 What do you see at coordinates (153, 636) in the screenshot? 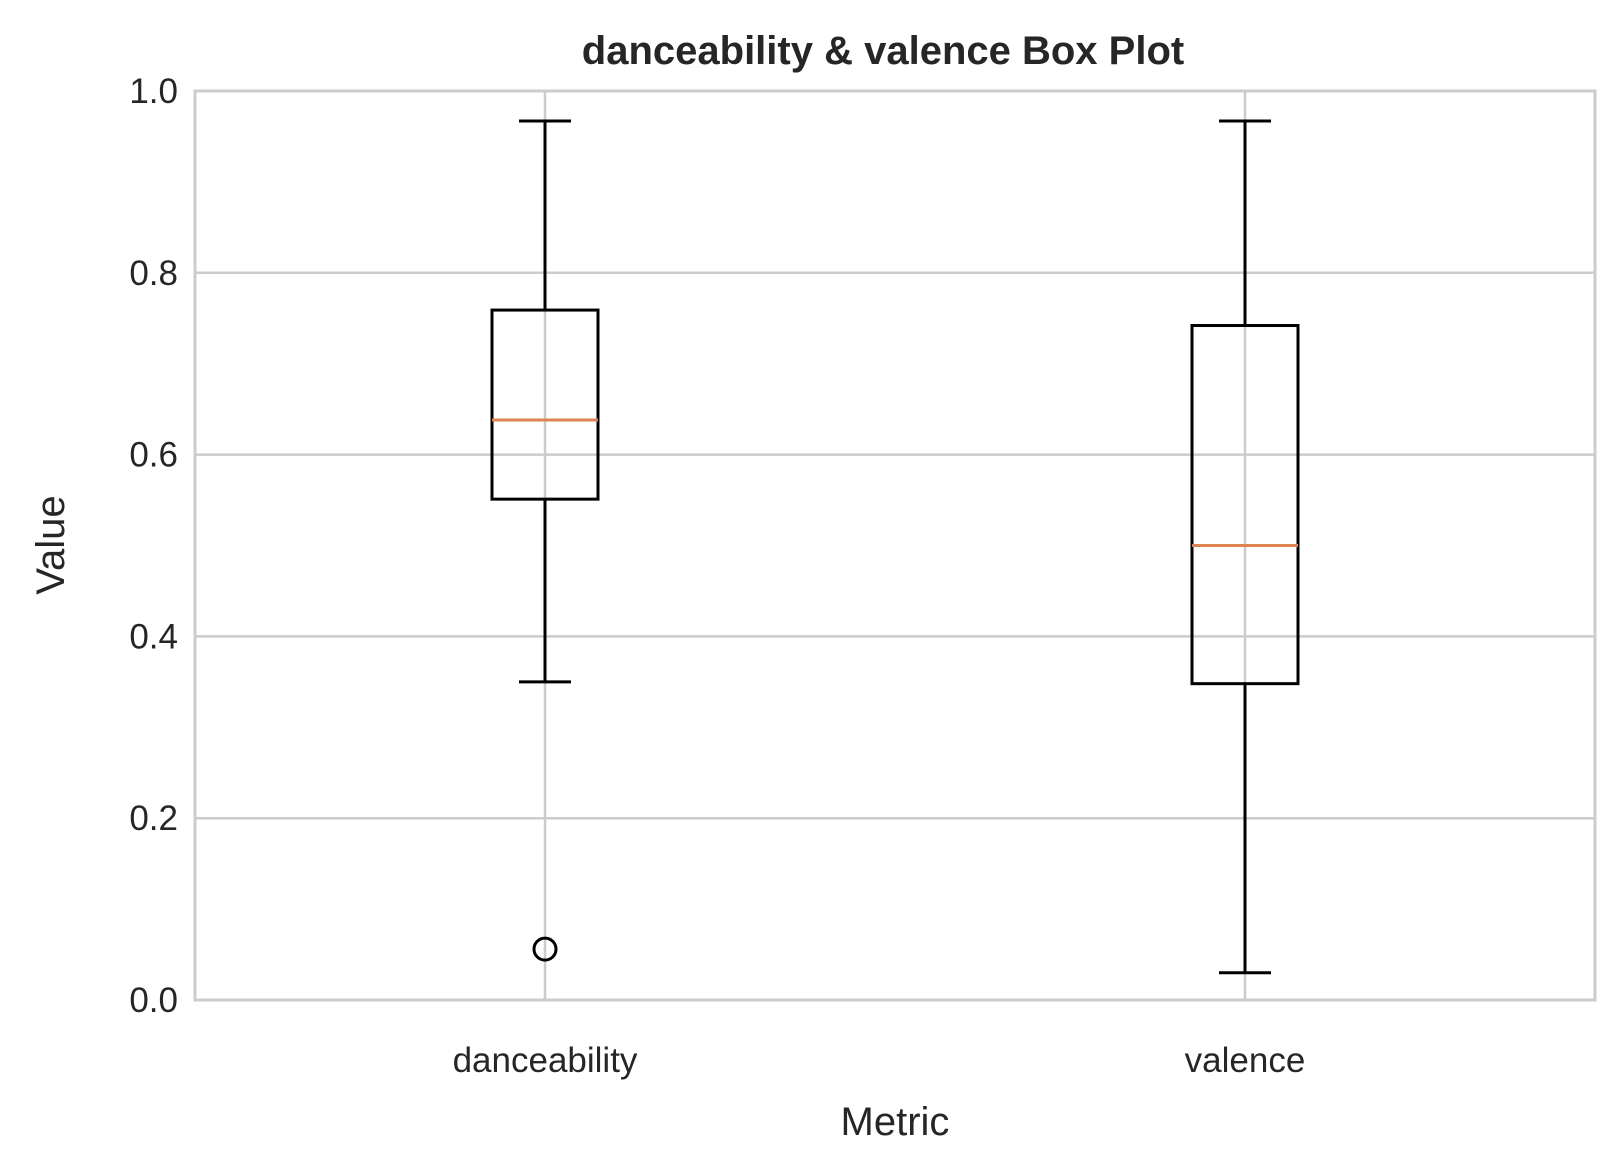
I see `y-tick-label: 0.4` at bounding box center [153, 636].